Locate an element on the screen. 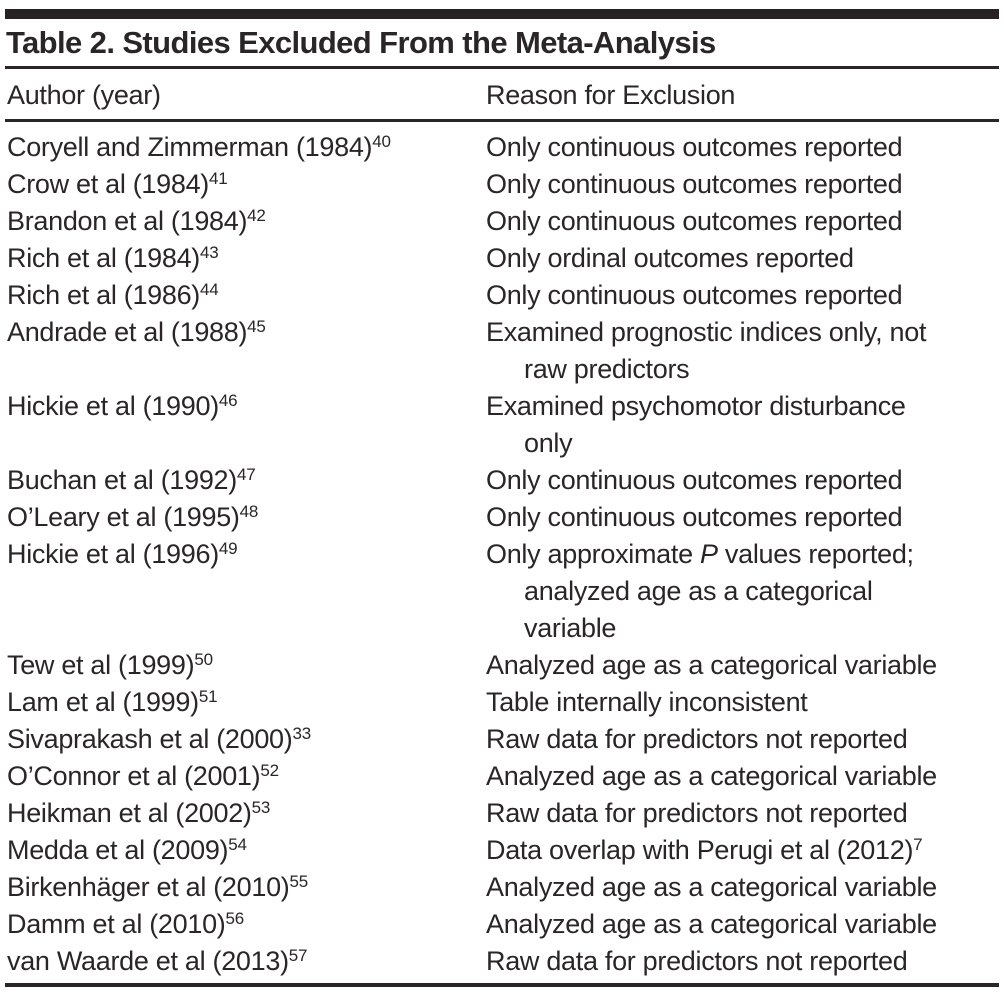 The image size is (1004, 996). reference-superscript: 49 is located at coordinates (228, 548).